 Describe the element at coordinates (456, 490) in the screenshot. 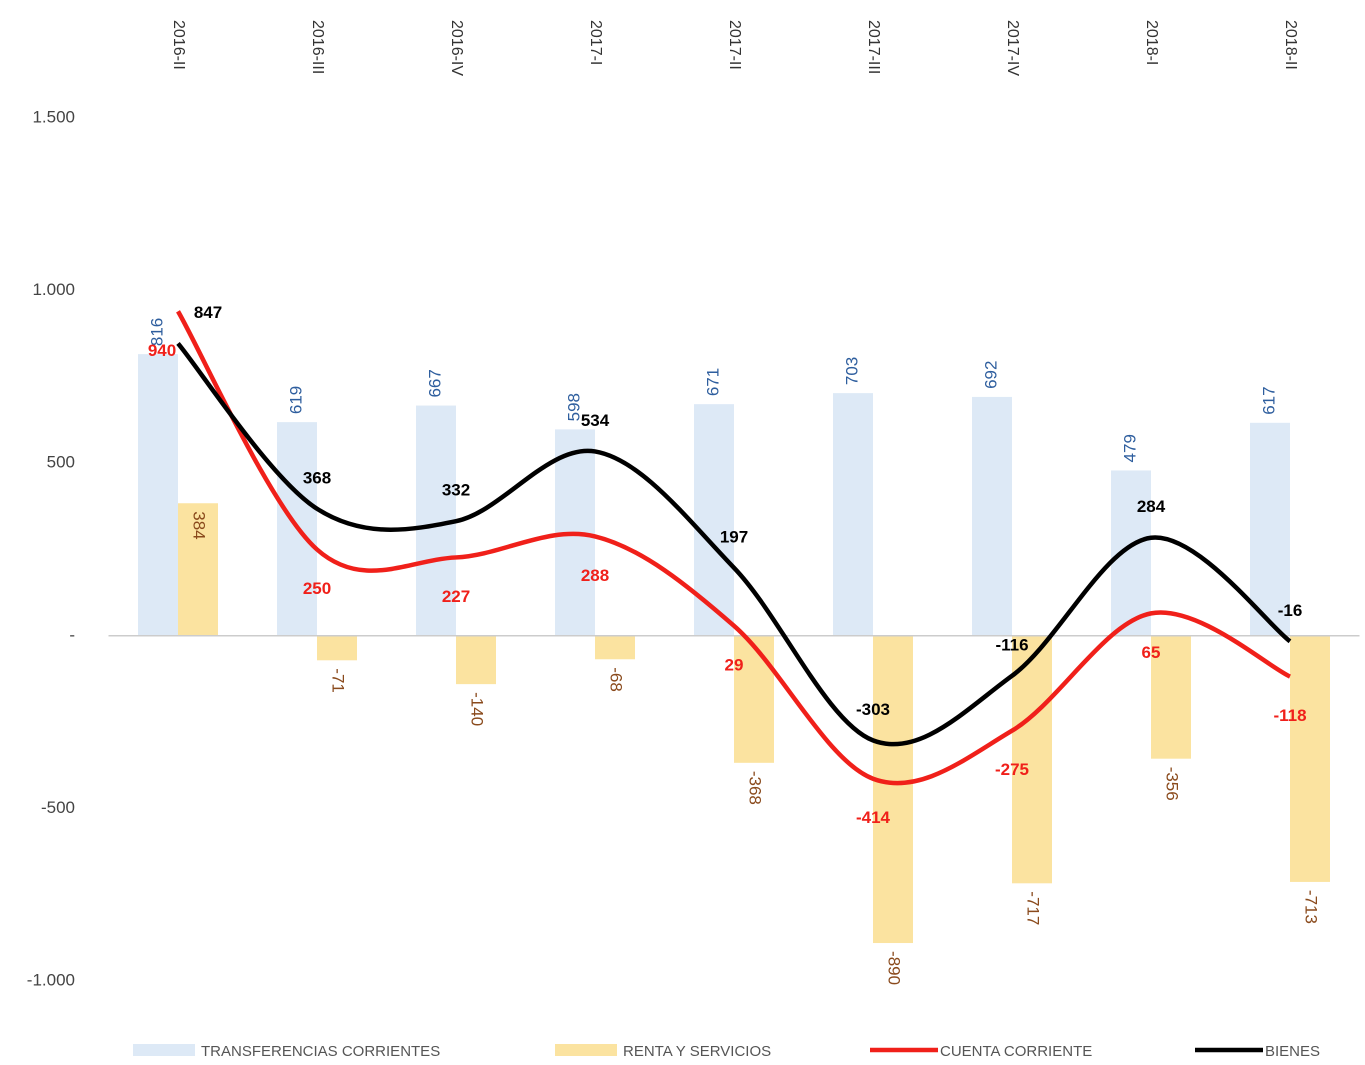

I see `data-label: 332` at that location.